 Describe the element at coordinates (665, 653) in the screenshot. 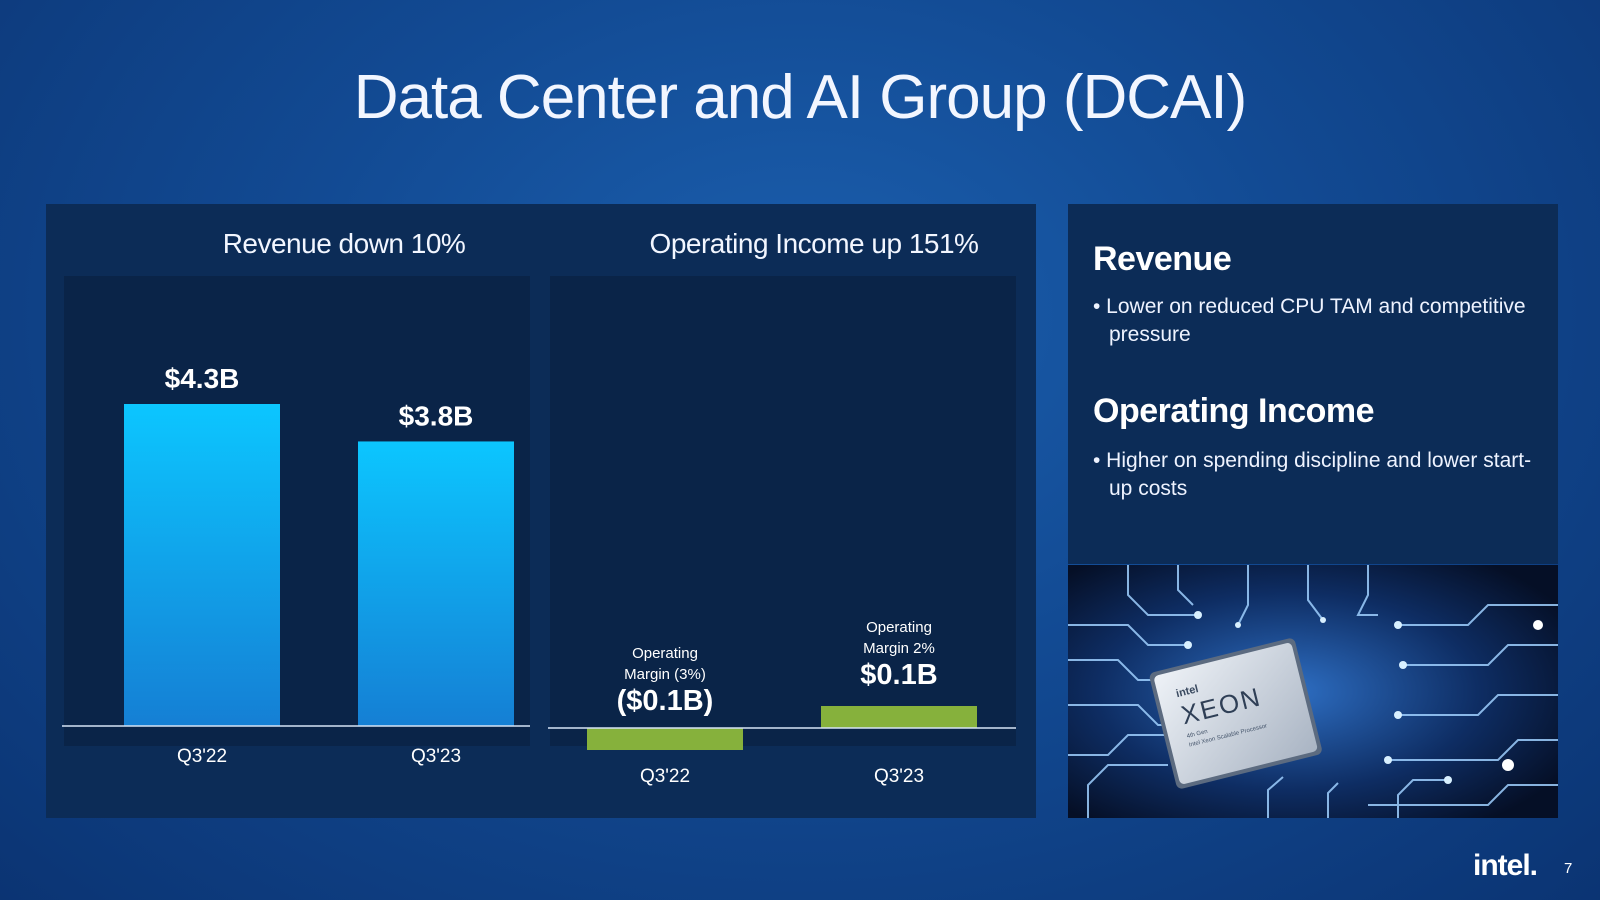

I see `income-margin-label-1-line-1: Operating` at that location.